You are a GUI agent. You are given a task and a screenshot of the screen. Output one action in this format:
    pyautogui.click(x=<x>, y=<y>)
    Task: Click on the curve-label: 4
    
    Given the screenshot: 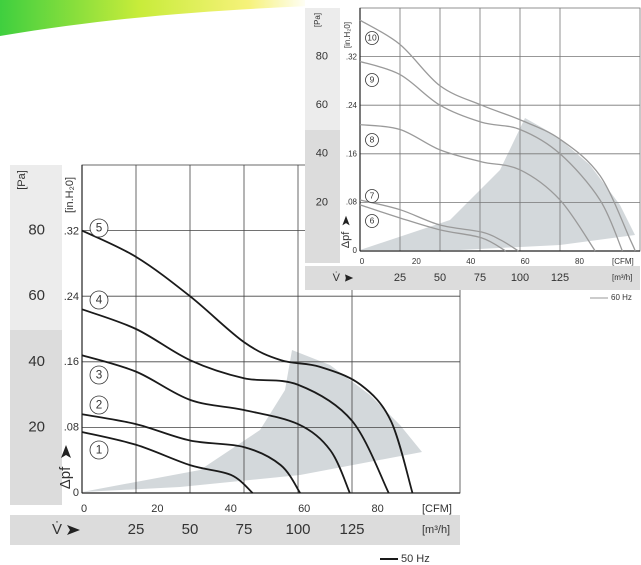 What is the action you would take?
    pyautogui.click(x=99, y=300)
    